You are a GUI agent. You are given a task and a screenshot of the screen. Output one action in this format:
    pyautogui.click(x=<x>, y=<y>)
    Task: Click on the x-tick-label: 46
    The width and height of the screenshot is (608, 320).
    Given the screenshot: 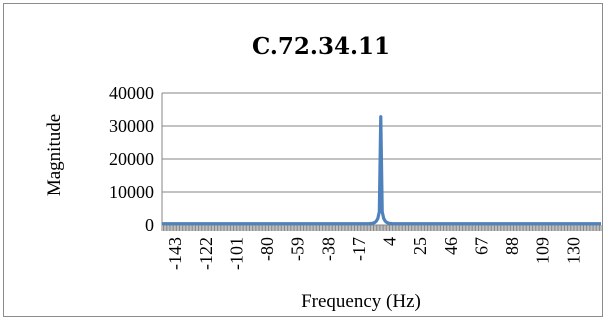 What is the action you would take?
    pyautogui.click(x=451, y=246)
    